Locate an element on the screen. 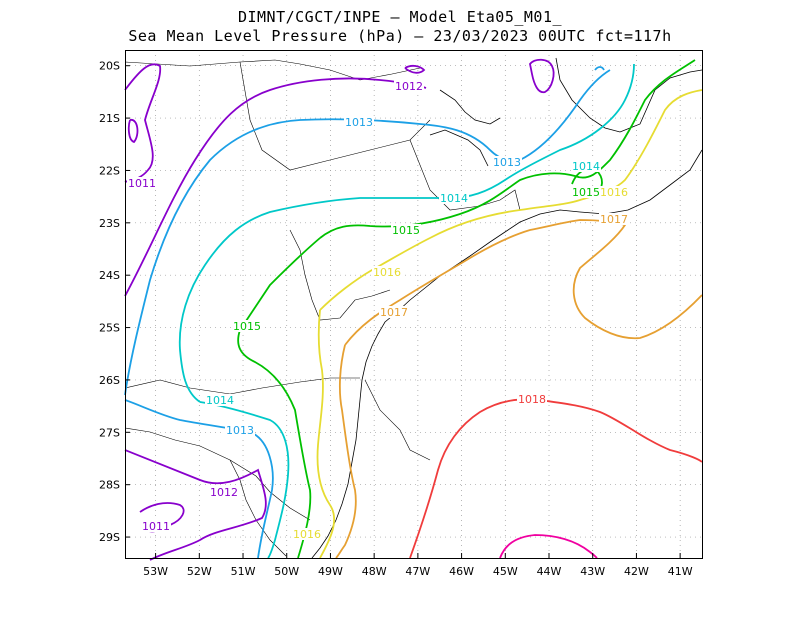 This screenshot has height=618, width=800. chart-title-line1: DIMNT/CGCT/INPE – Model Eta05_M01_ is located at coordinates (400, 17).